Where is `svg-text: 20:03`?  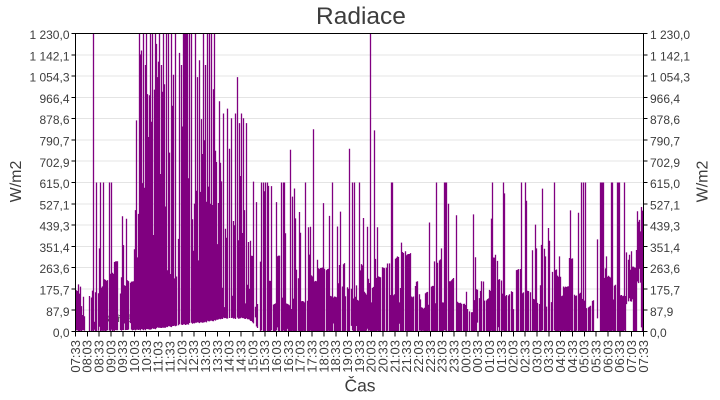 svg-text: 20:03 is located at coordinates (371, 356).